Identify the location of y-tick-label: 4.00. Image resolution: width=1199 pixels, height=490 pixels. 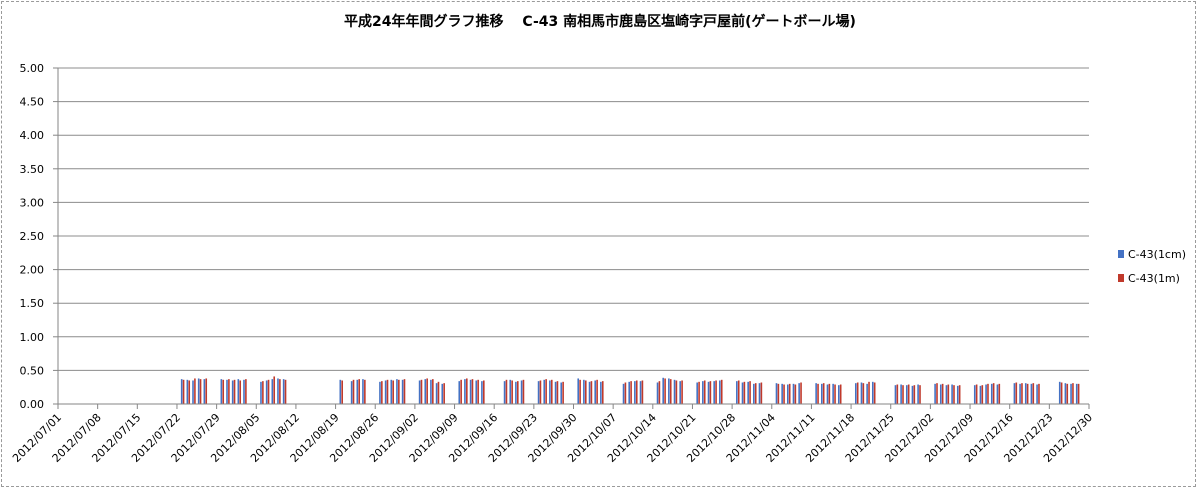
(32, 135).